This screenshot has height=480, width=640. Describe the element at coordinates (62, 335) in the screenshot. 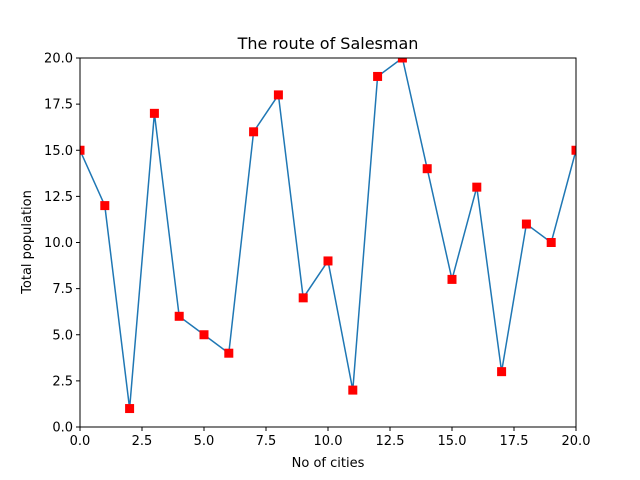

I see `y-tick-label: 5.0` at that location.